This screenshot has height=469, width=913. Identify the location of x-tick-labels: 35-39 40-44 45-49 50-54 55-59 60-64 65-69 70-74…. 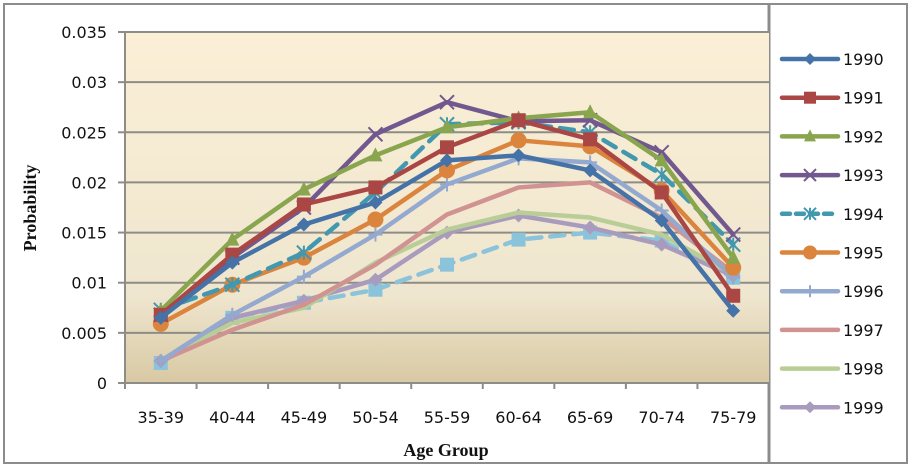
(447, 417).